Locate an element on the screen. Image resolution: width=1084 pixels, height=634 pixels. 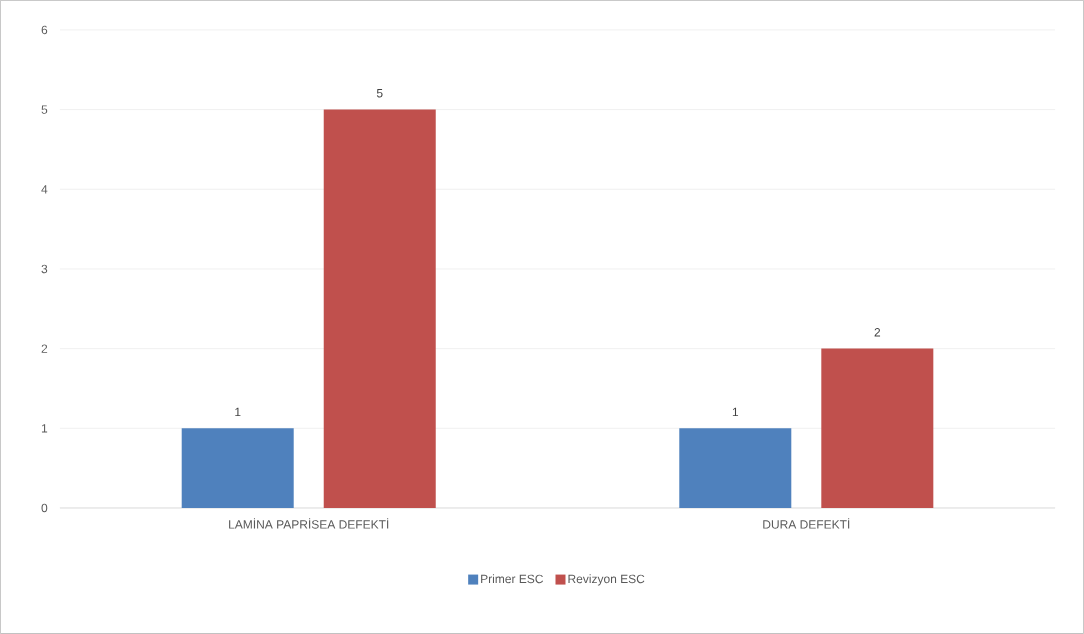
legend-label: Primer ESC is located at coordinates (512, 579).